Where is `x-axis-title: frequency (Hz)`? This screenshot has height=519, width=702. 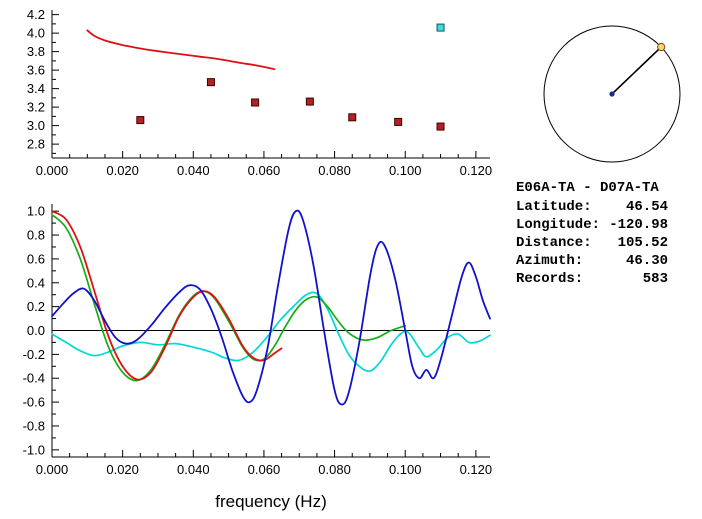
x-axis-title: frequency (Hz) is located at coordinates (270, 501).